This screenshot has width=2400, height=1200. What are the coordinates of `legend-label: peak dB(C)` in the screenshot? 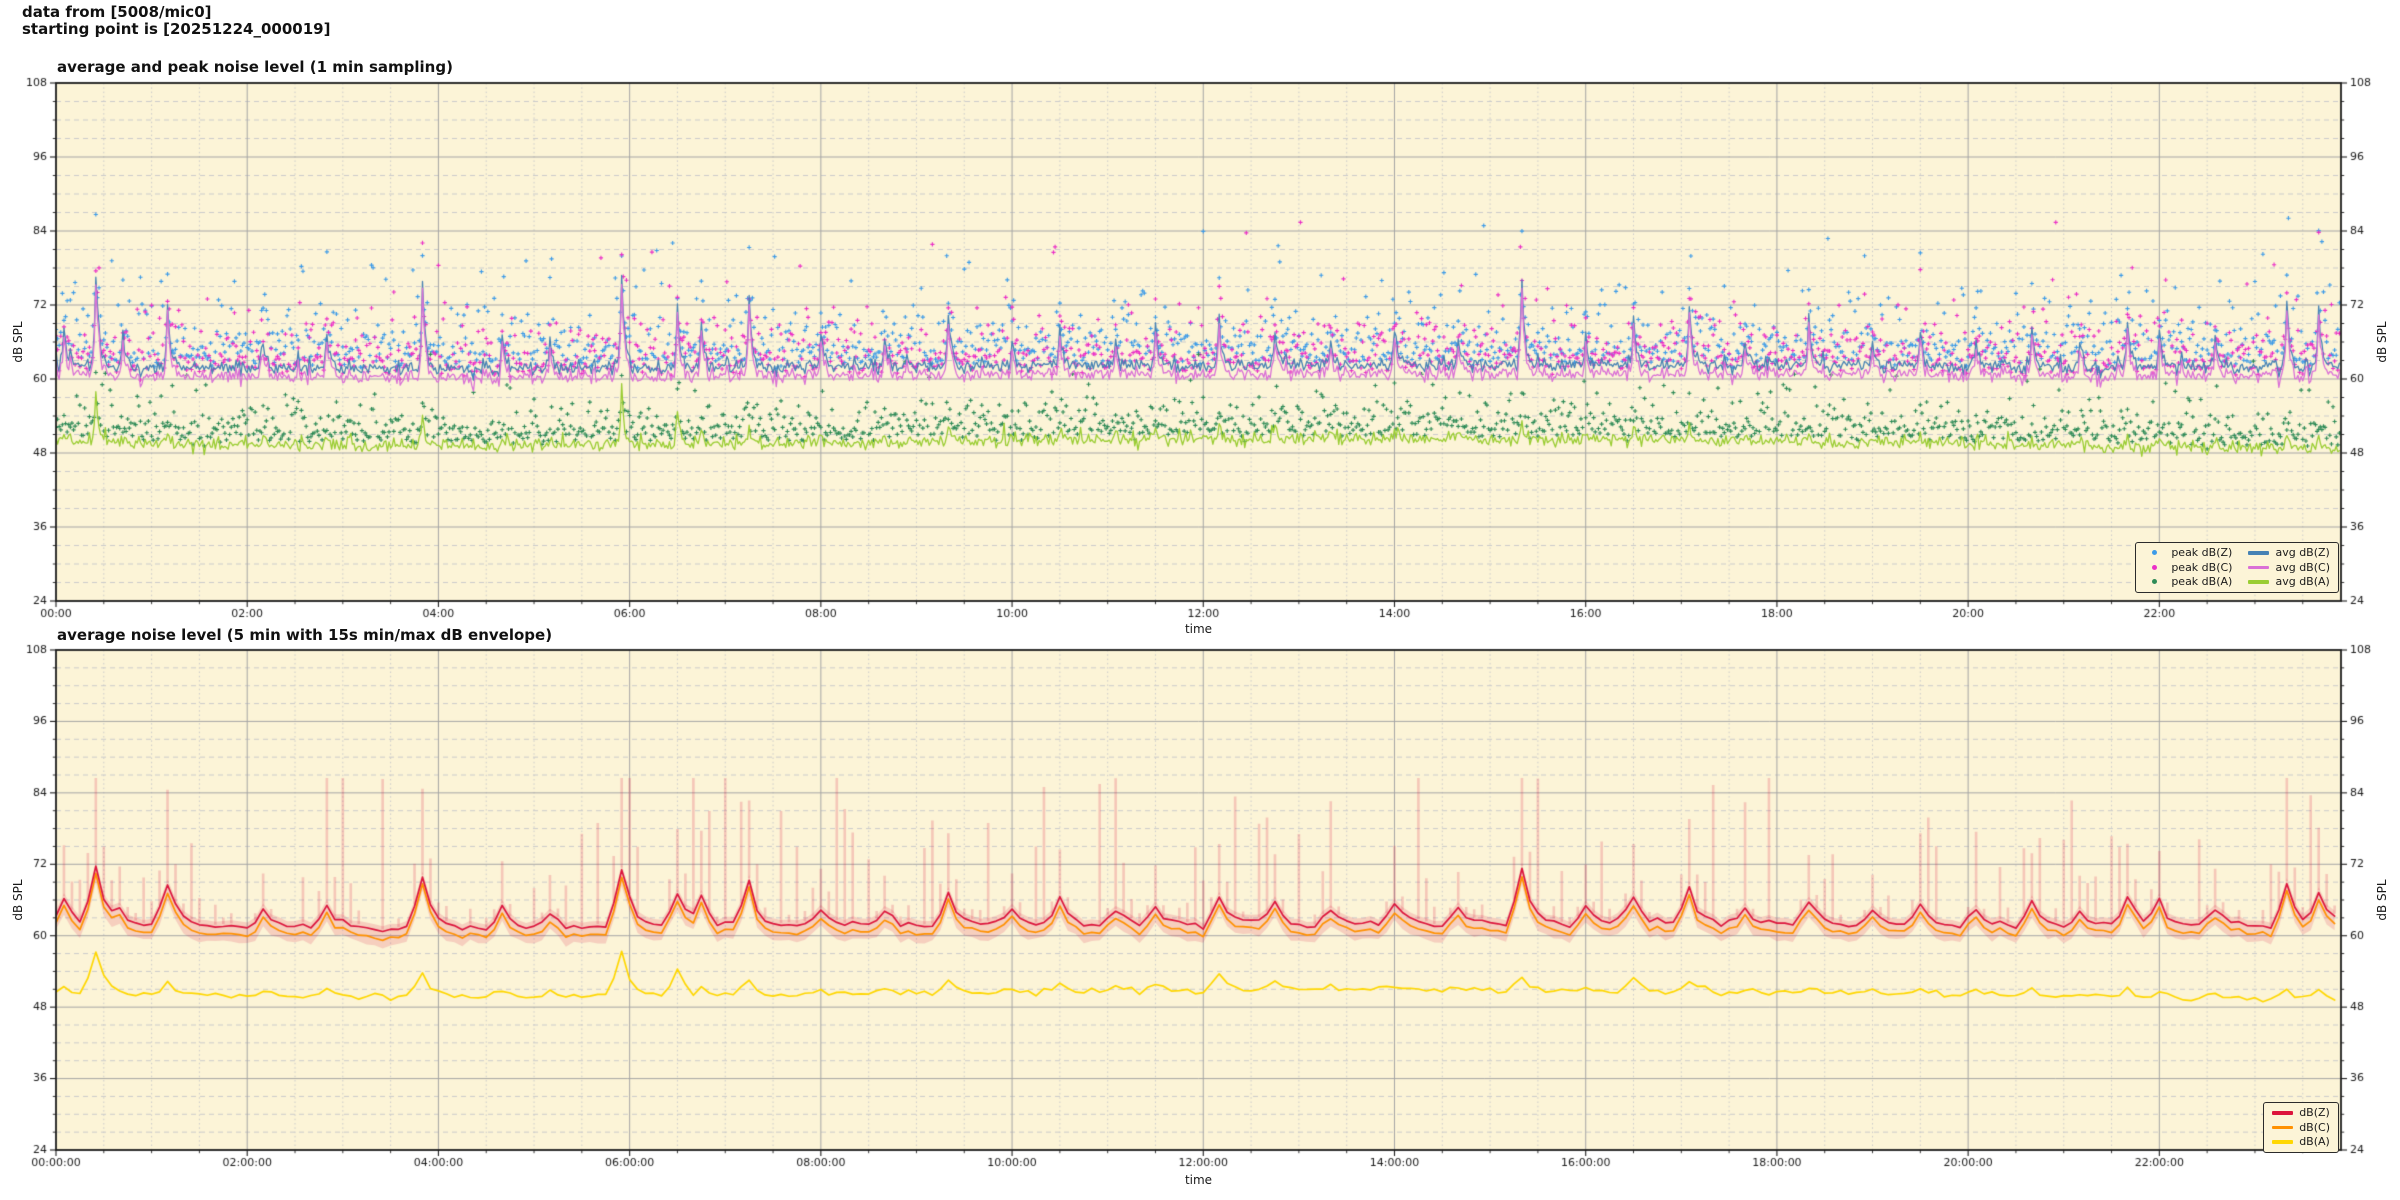 It's located at (2202, 567).